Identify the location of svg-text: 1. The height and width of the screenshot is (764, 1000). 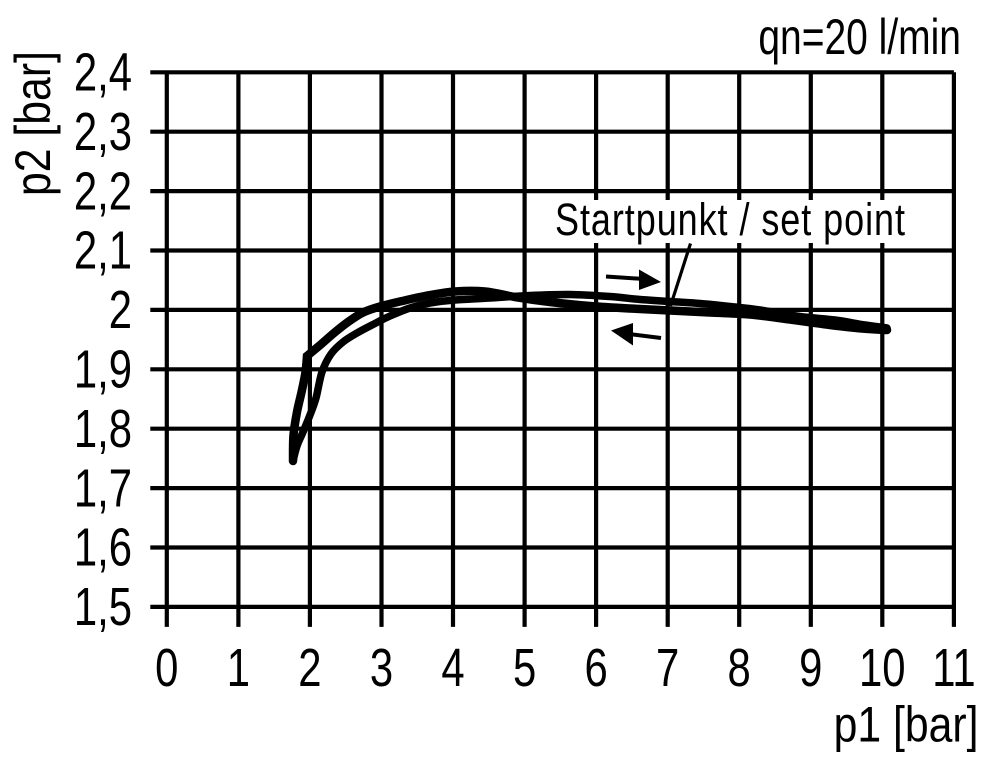
(238, 668).